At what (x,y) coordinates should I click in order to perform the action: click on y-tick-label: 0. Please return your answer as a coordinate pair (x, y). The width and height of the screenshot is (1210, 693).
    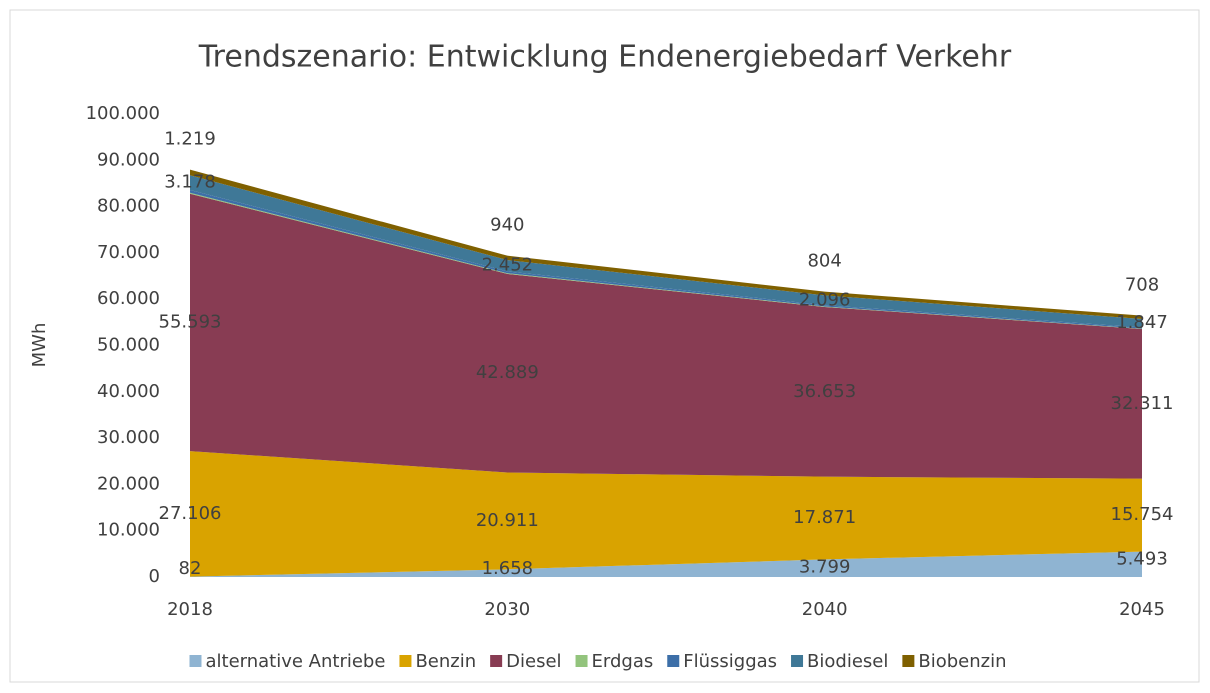
    Looking at the image, I should click on (154, 576).